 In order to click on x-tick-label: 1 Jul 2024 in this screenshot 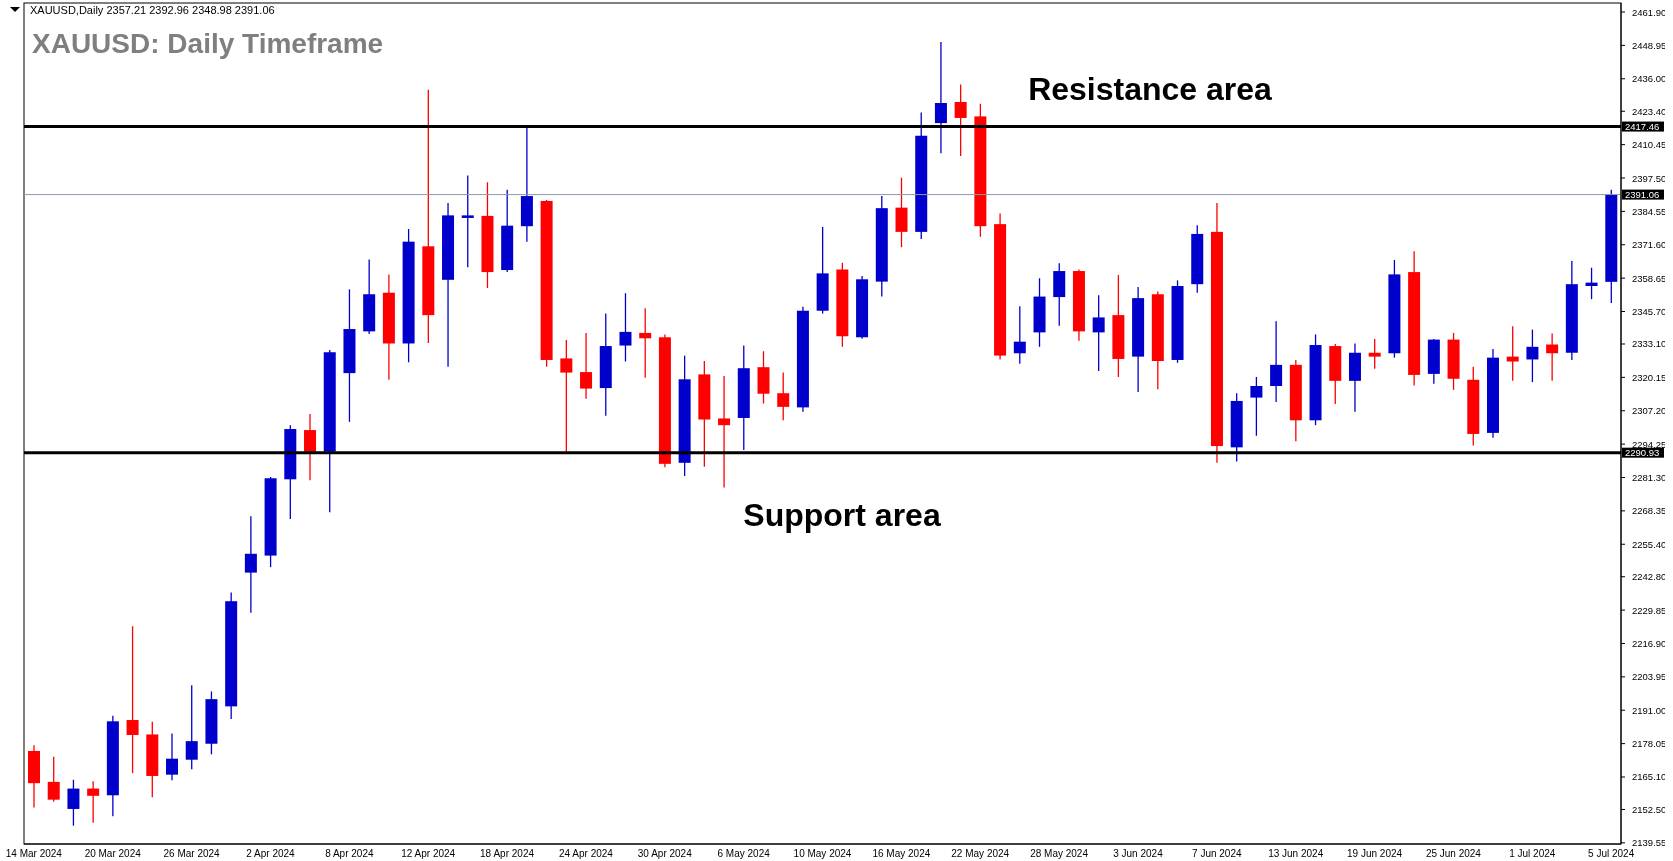, I will do `click(1532, 853)`.